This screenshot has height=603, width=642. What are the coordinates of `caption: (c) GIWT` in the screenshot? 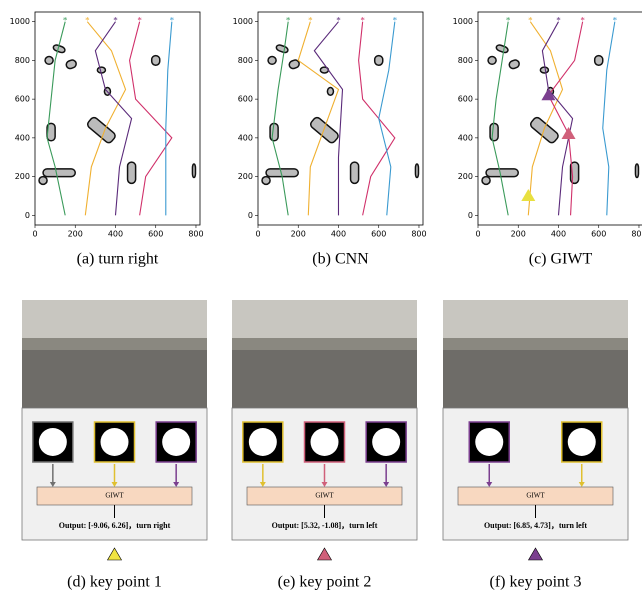 It's located at (561, 259).